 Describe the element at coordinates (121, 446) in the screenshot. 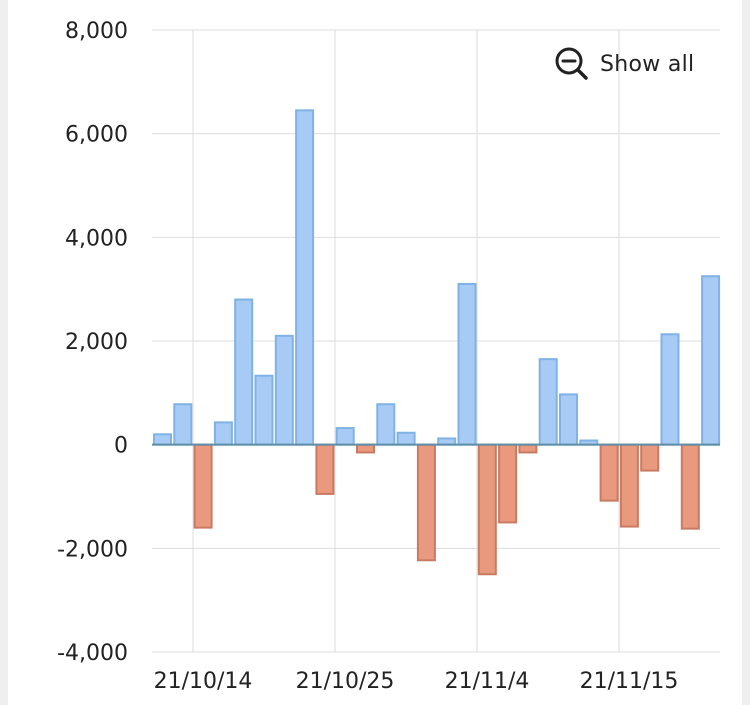

I see `y-tick-label: 0` at that location.